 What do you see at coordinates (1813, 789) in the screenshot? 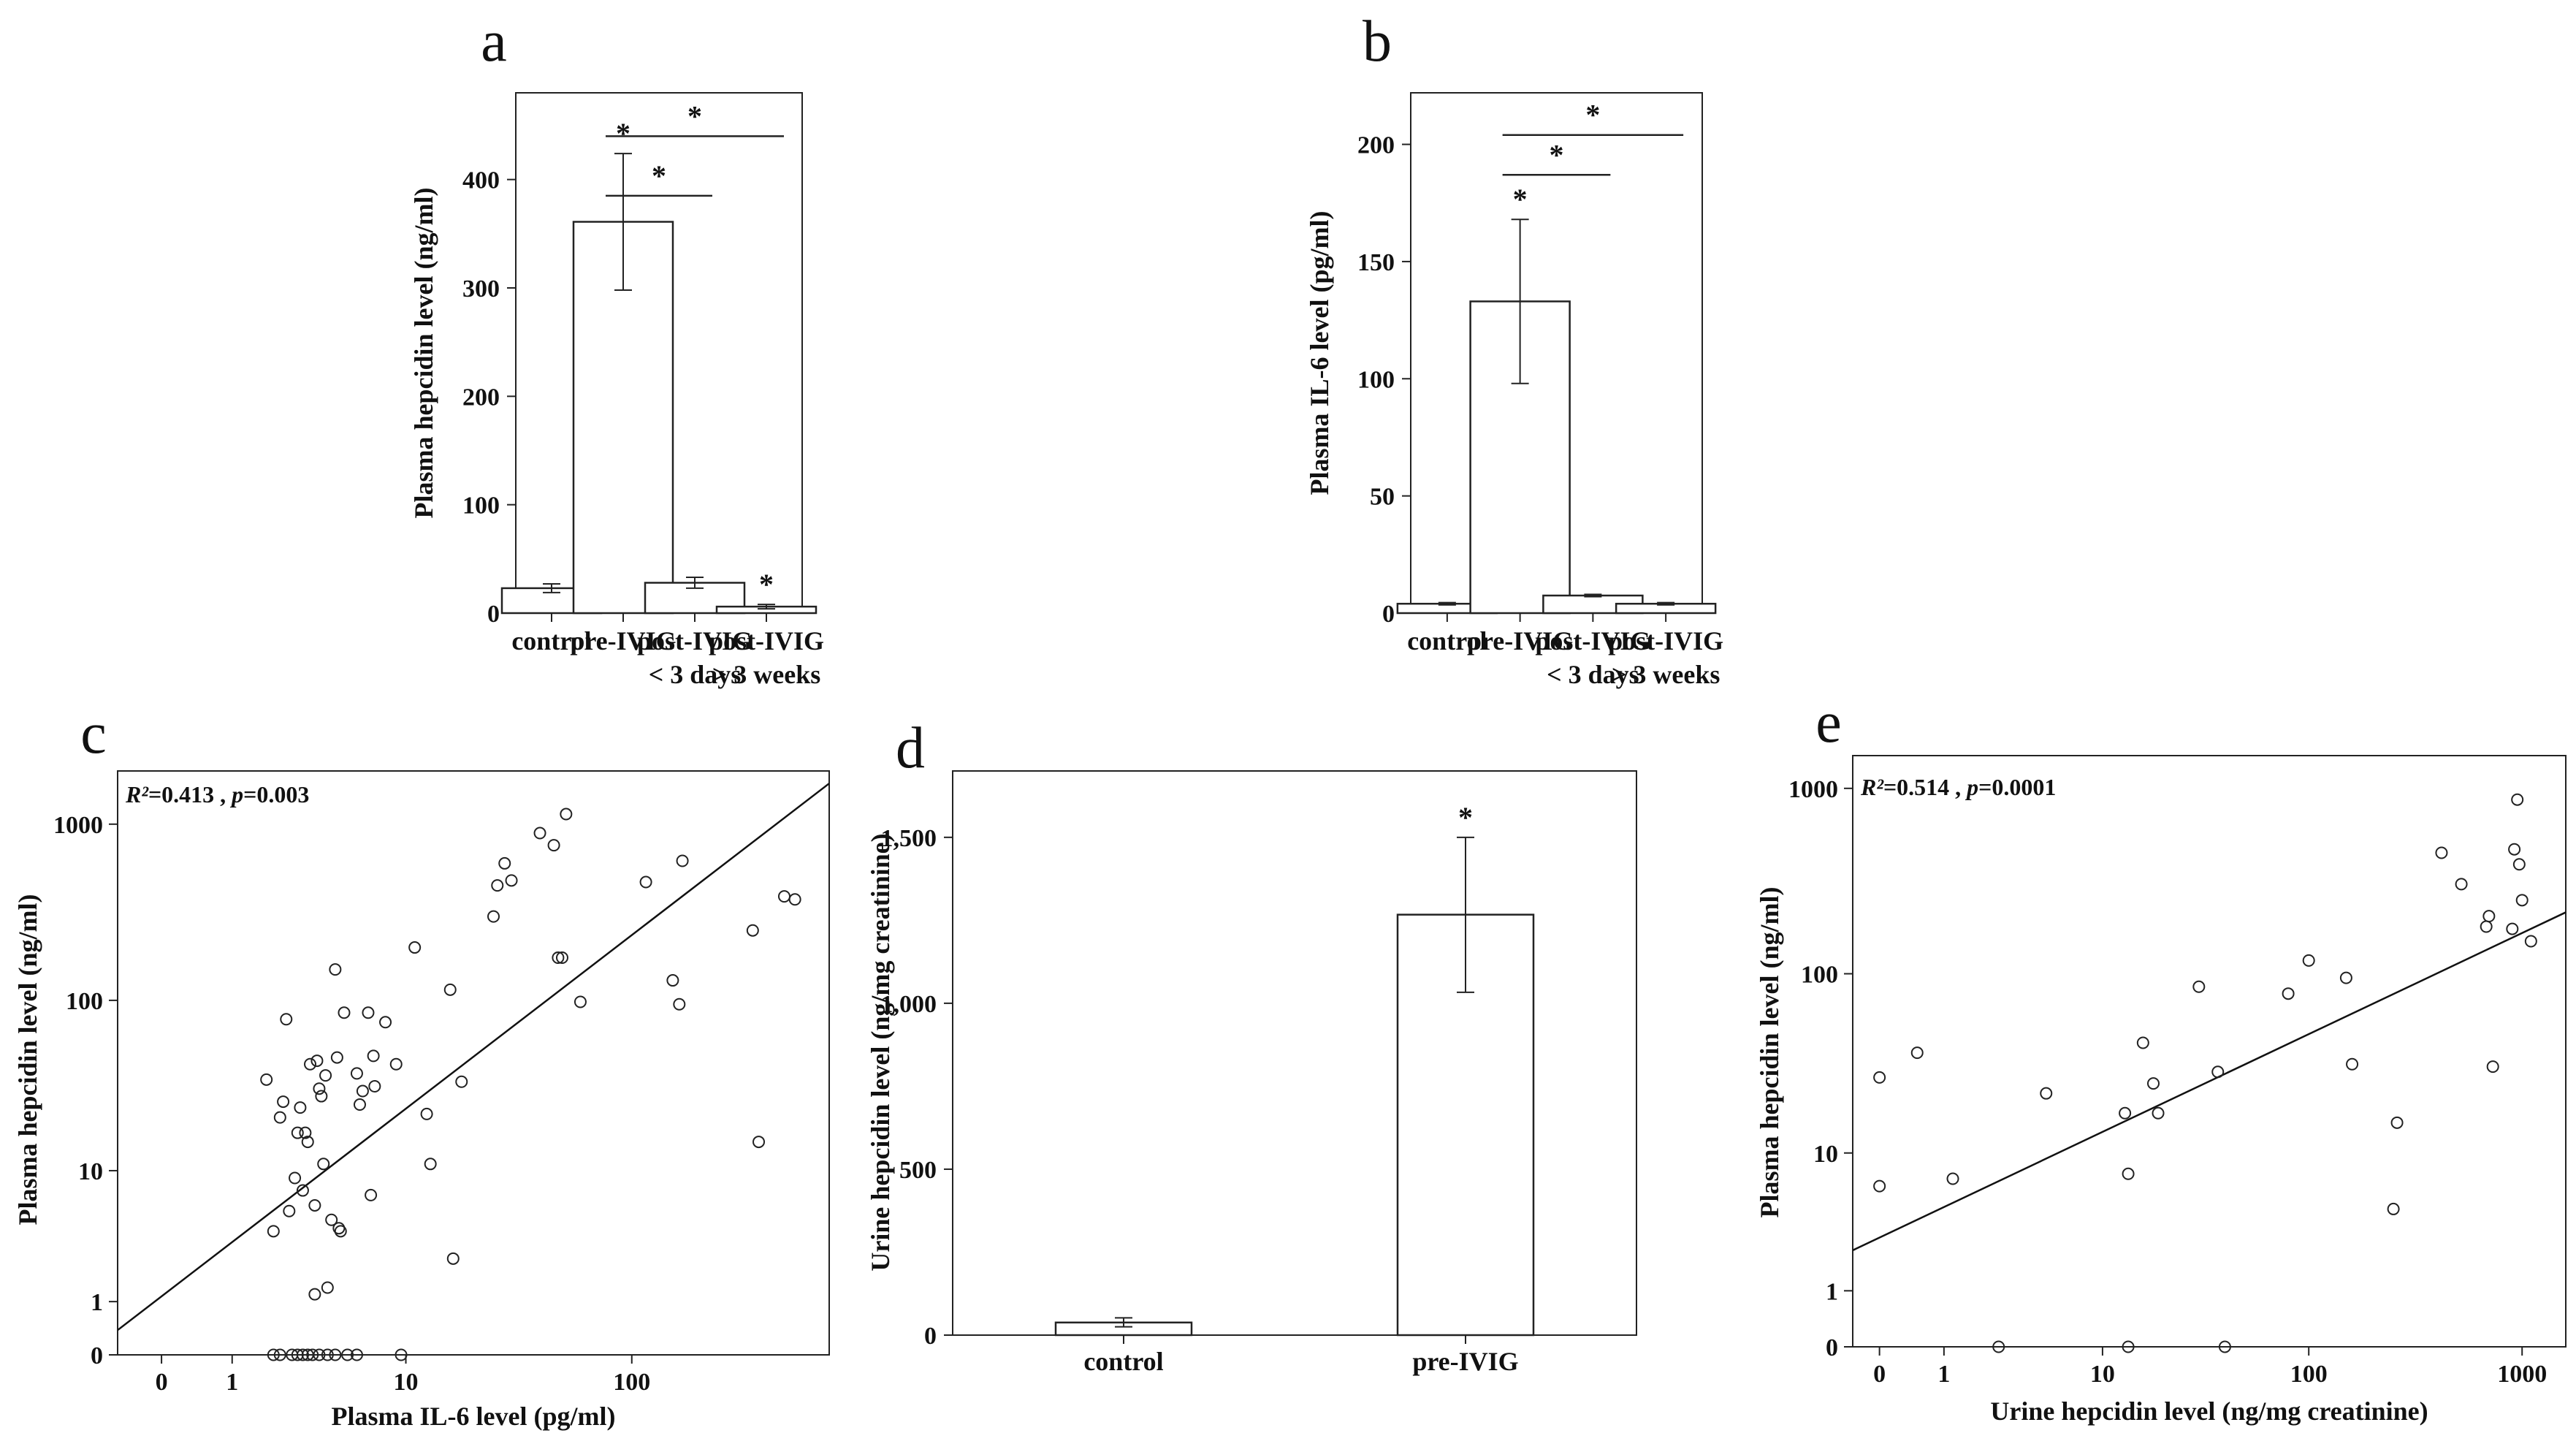
I see `y-tick-label: 1000` at bounding box center [1813, 789].